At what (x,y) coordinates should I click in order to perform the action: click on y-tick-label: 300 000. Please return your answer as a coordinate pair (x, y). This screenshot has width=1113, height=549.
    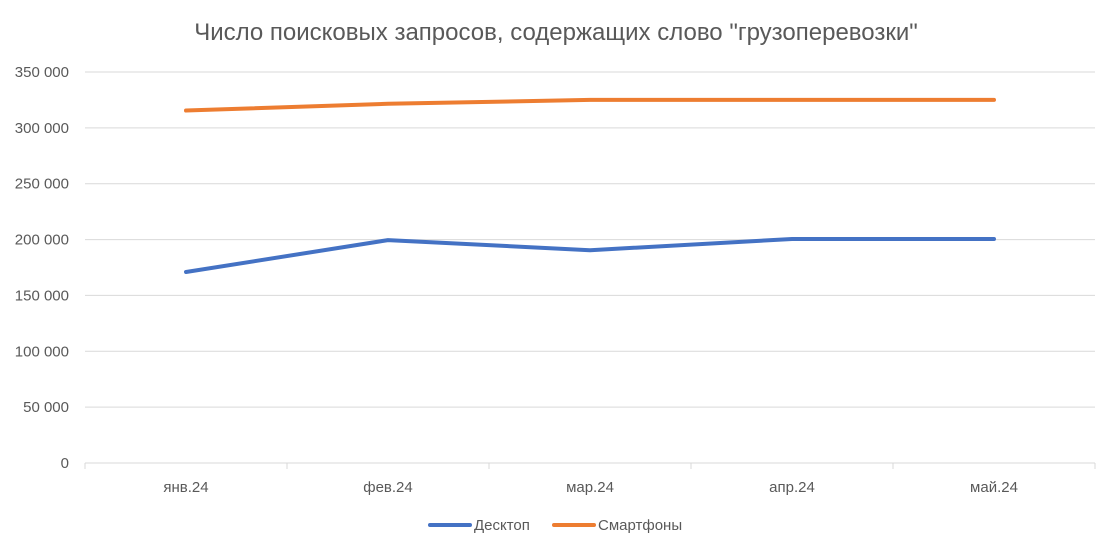
    Looking at the image, I should click on (42, 128).